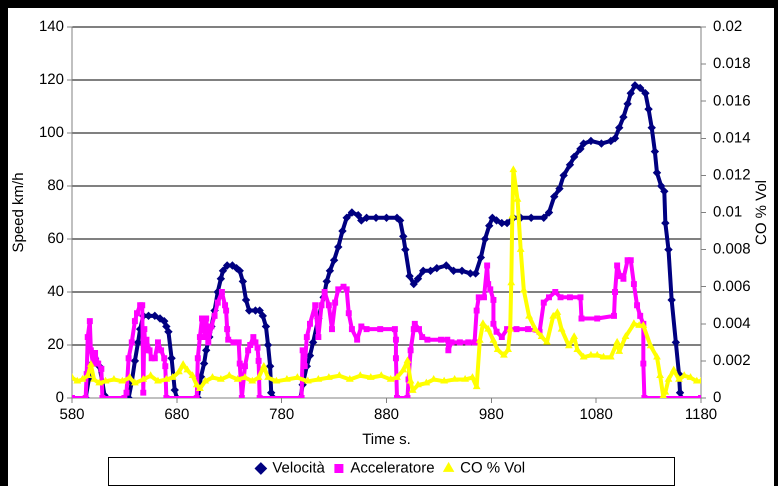 The width and height of the screenshot is (778, 486). Describe the element at coordinates (72, 415) in the screenshot. I see `x-tick-label: 580` at that location.